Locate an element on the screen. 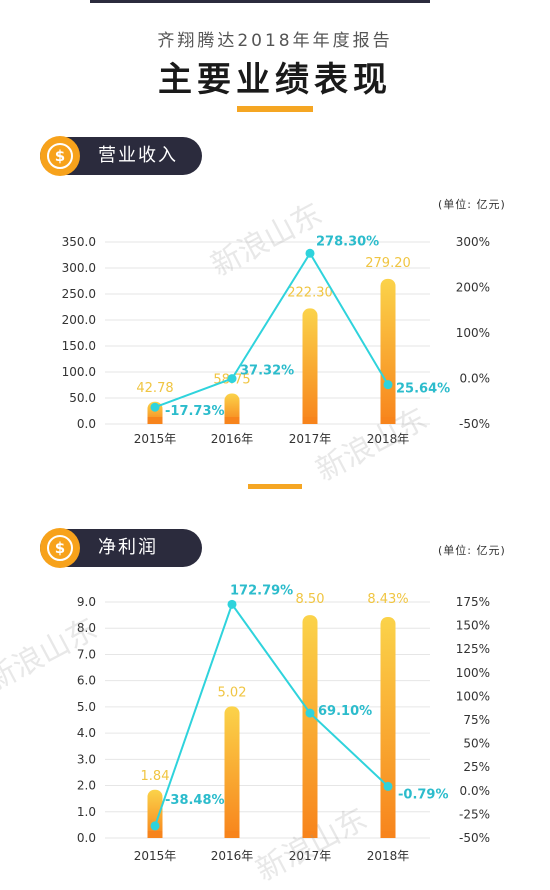 Image resolution: width=550 pixels, height=890 pixels. bar-value-label: 222.30 is located at coordinates (310, 292).